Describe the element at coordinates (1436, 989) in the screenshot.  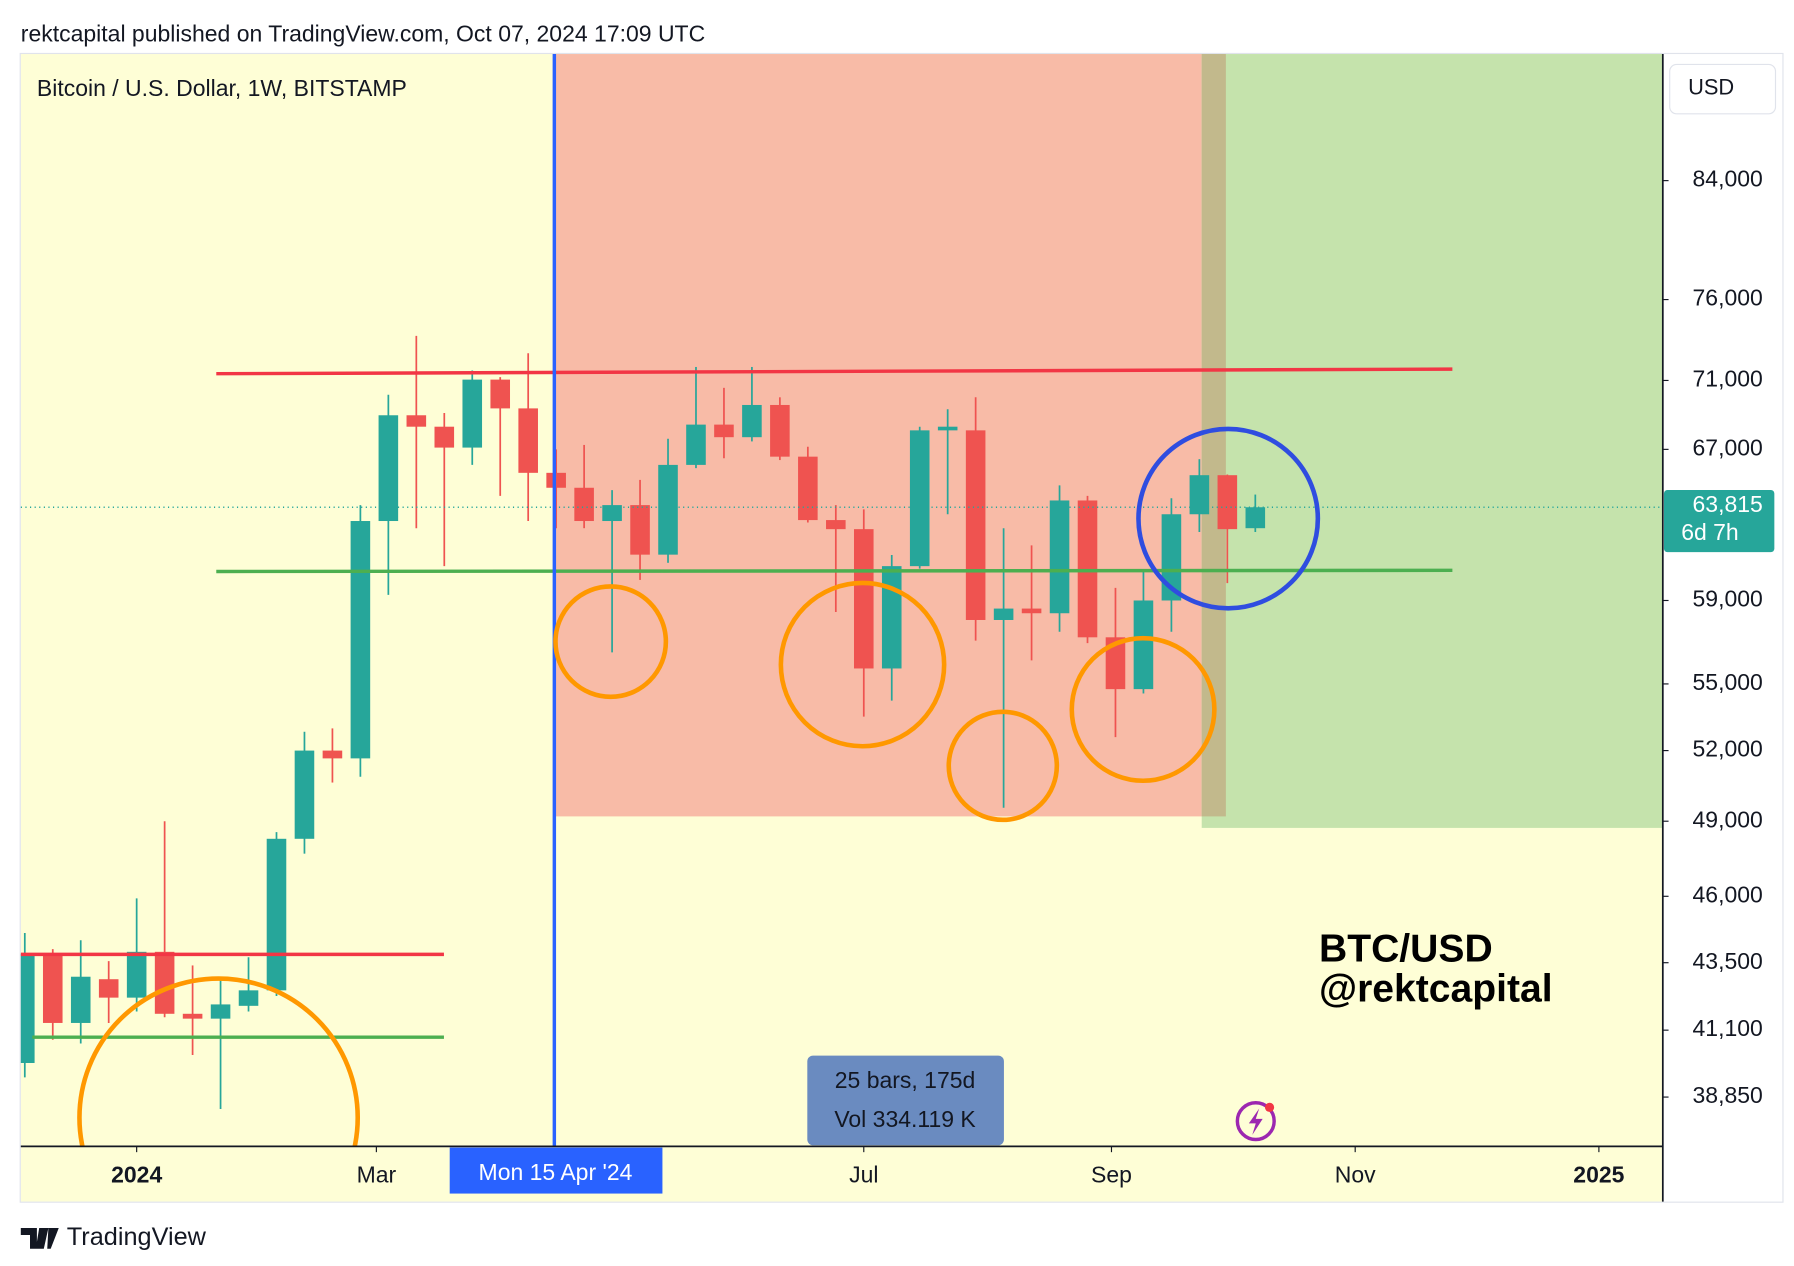
I see `watermark: @rektcapital` at that location.